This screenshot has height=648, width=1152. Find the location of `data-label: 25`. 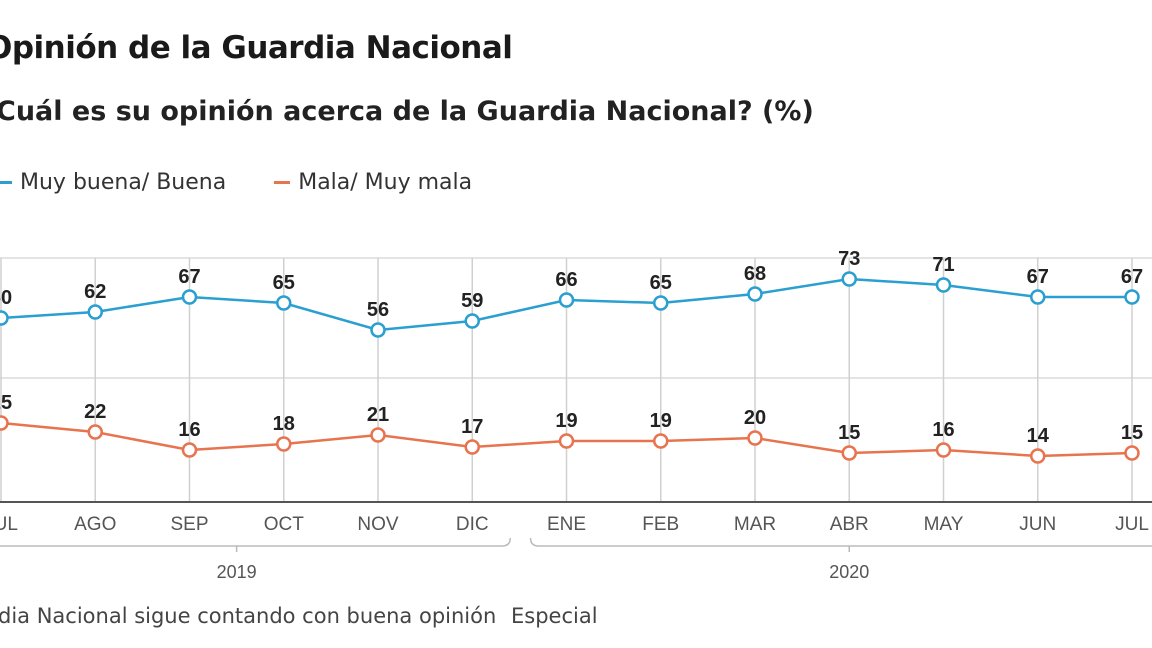

data-label: 25 is located at coordinates (6, 403).